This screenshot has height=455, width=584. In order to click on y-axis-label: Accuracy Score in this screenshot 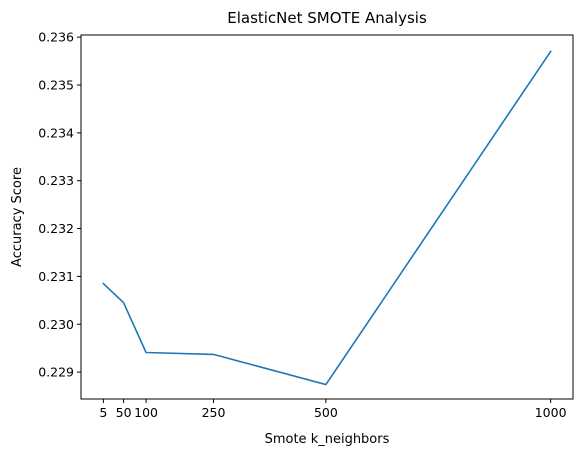, I will do `click(17, 217)`.